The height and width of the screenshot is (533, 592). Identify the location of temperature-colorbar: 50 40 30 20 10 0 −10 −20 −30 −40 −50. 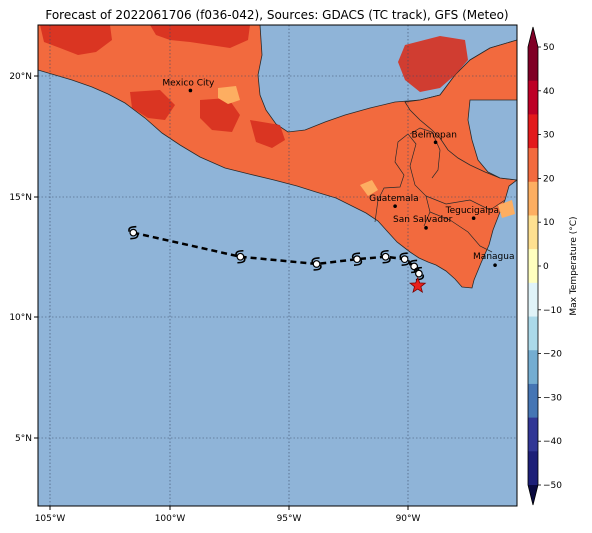
(544, 266).